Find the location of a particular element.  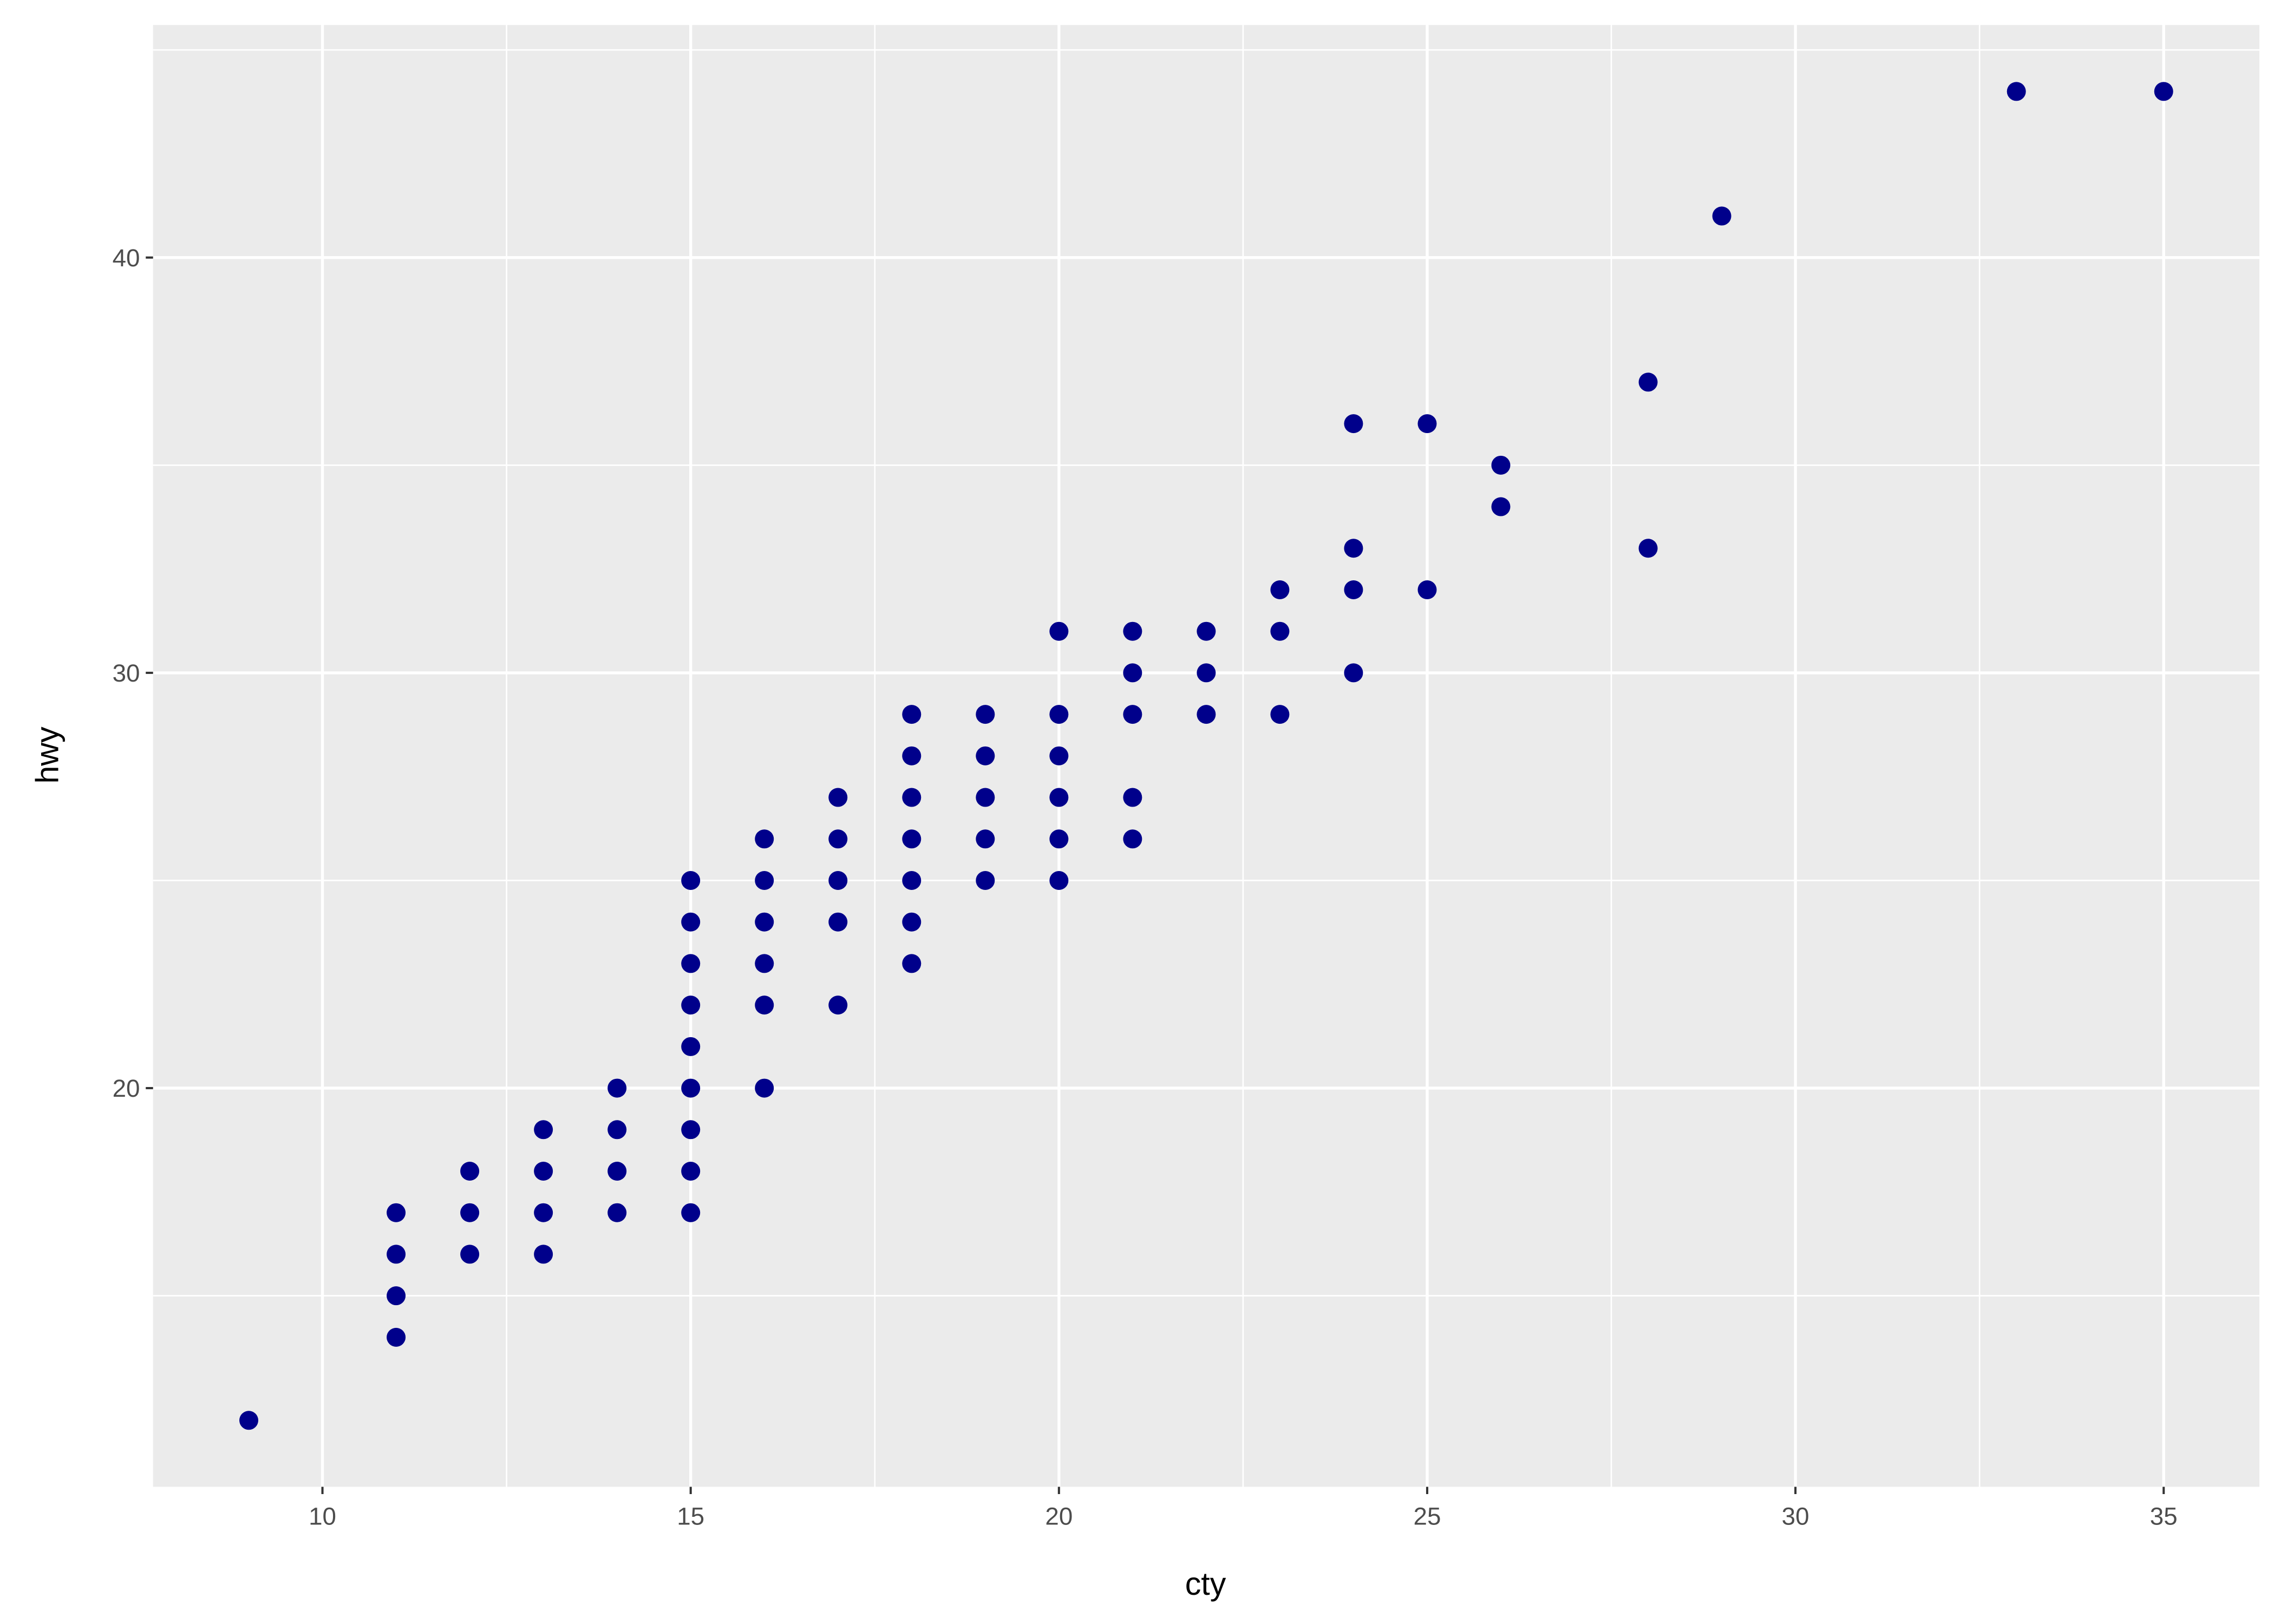

y-tick-label: 30 is located at coordinates (127, 673).